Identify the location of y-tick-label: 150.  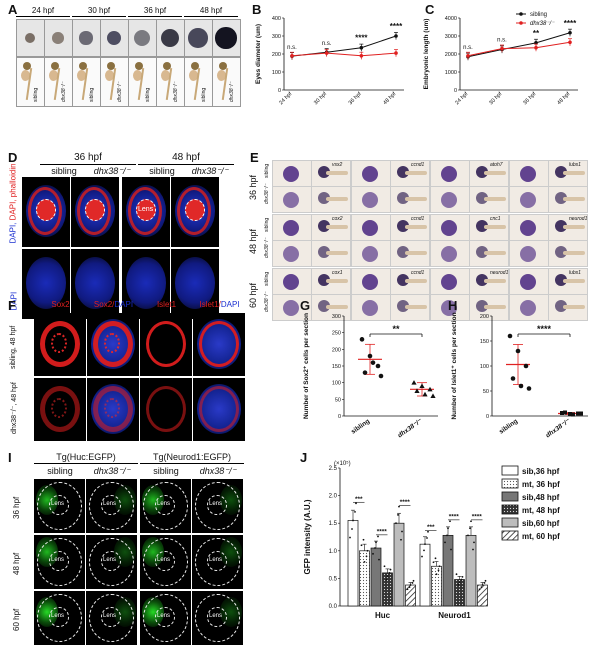
(484, 342).